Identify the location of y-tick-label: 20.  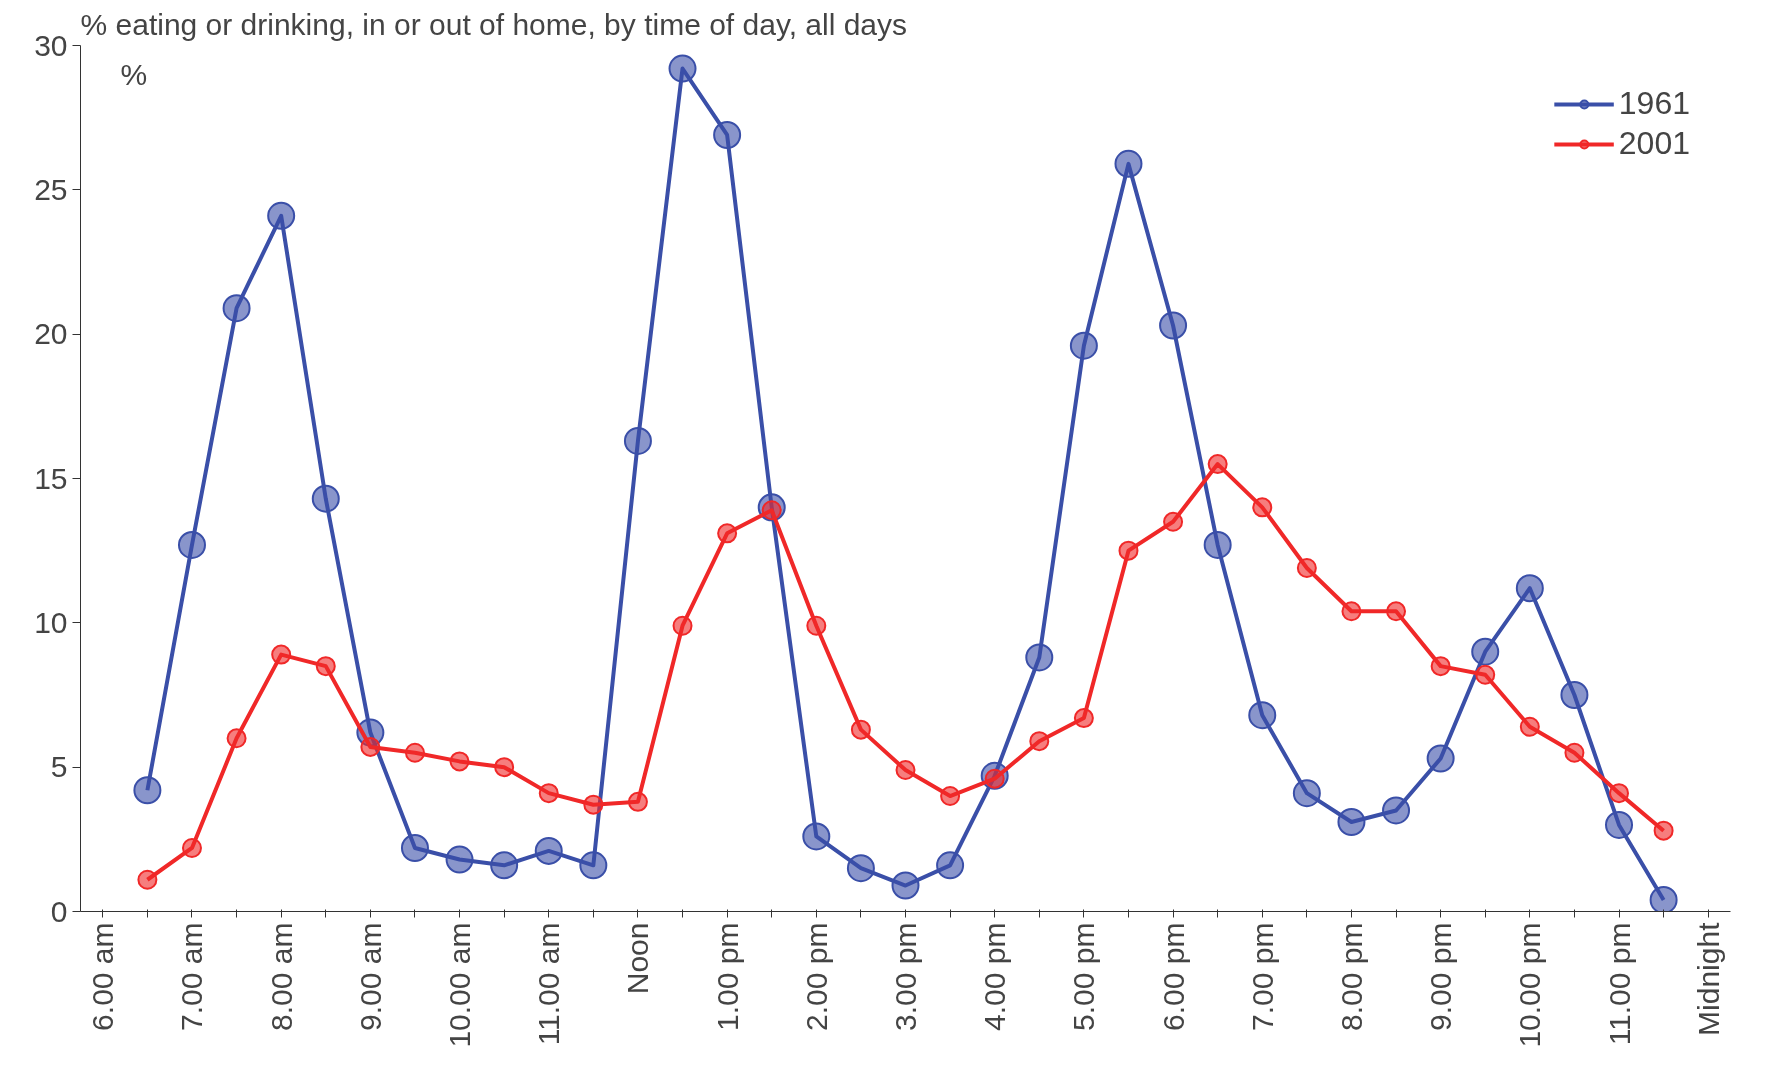
(51, 334).